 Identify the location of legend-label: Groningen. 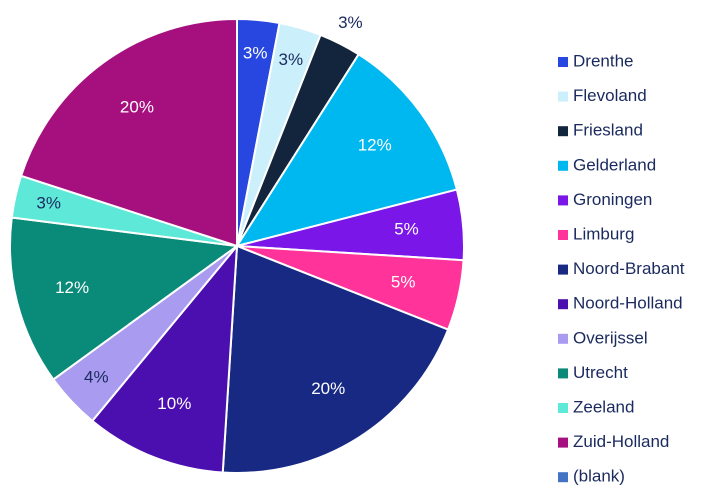
(612, 199).